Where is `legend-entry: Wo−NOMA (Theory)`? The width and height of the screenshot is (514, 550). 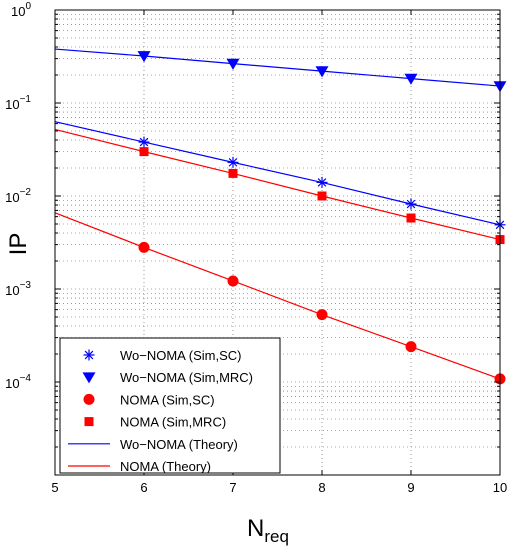
legend-entry: Wo−NOMA (Theory) is located at coordinates (153, 444).